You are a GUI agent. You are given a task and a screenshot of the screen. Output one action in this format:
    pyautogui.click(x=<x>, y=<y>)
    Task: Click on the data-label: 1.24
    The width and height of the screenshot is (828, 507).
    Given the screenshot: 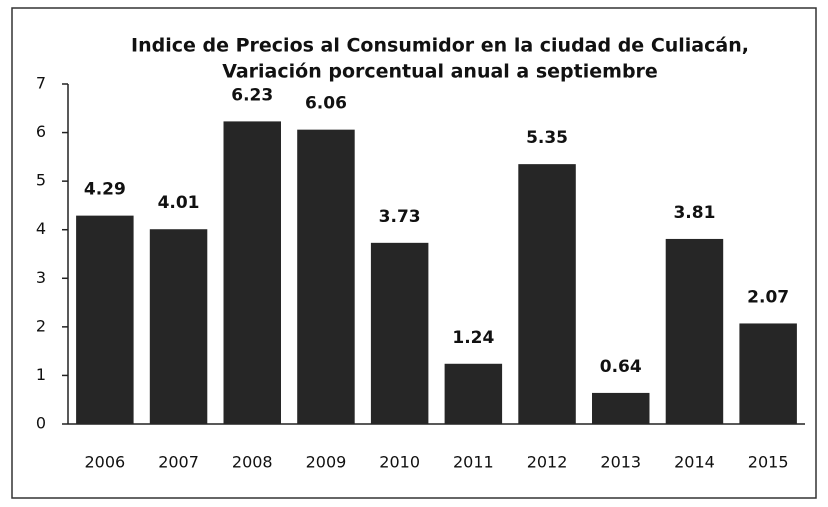 What is the action you would take?
    pyautogui.click(x=473, y=338)
    